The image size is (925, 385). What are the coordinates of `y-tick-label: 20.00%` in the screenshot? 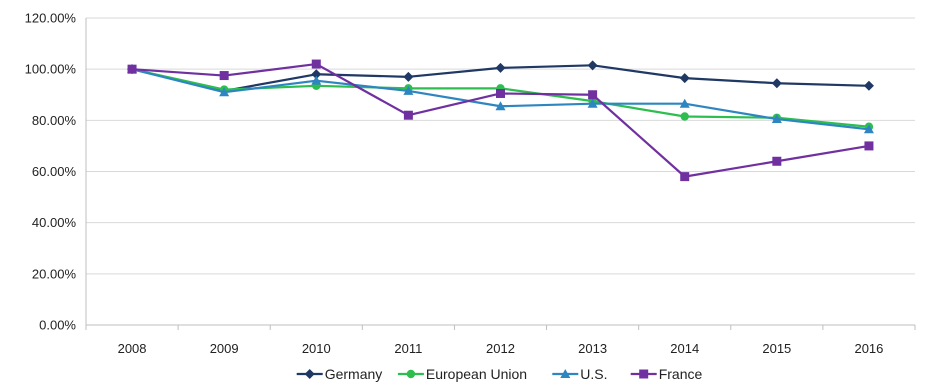 It's located at (54, 273).